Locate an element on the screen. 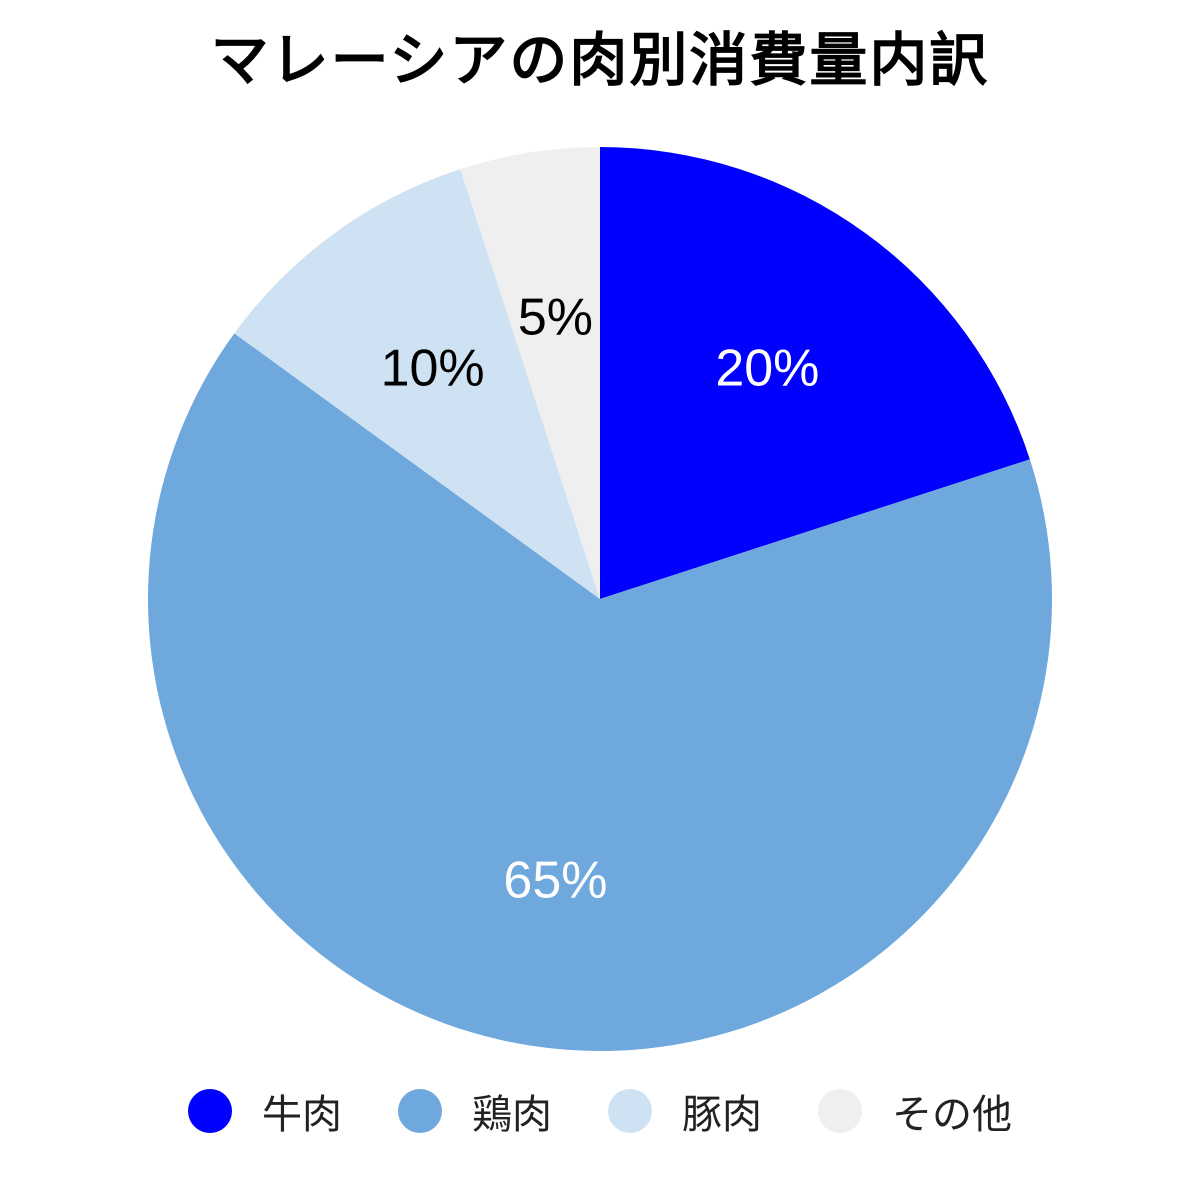  legend-item-pork: 豚肉 is located at coordinates (685, 1111).